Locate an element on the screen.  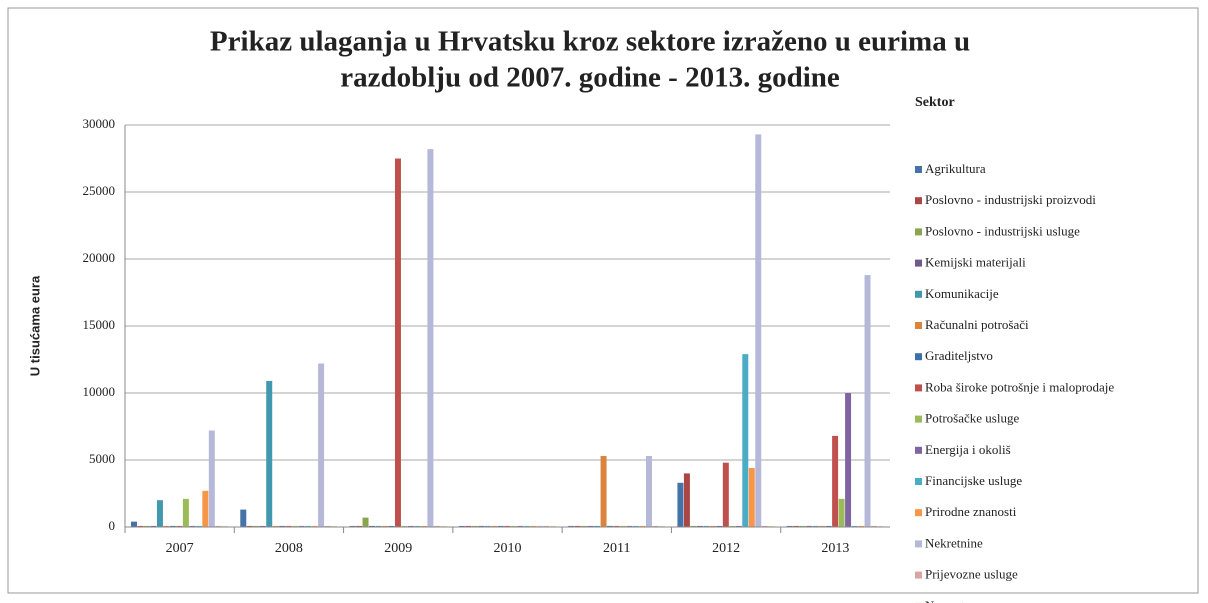
x-tick-label: 2011 is located at coordinates (616, 548).